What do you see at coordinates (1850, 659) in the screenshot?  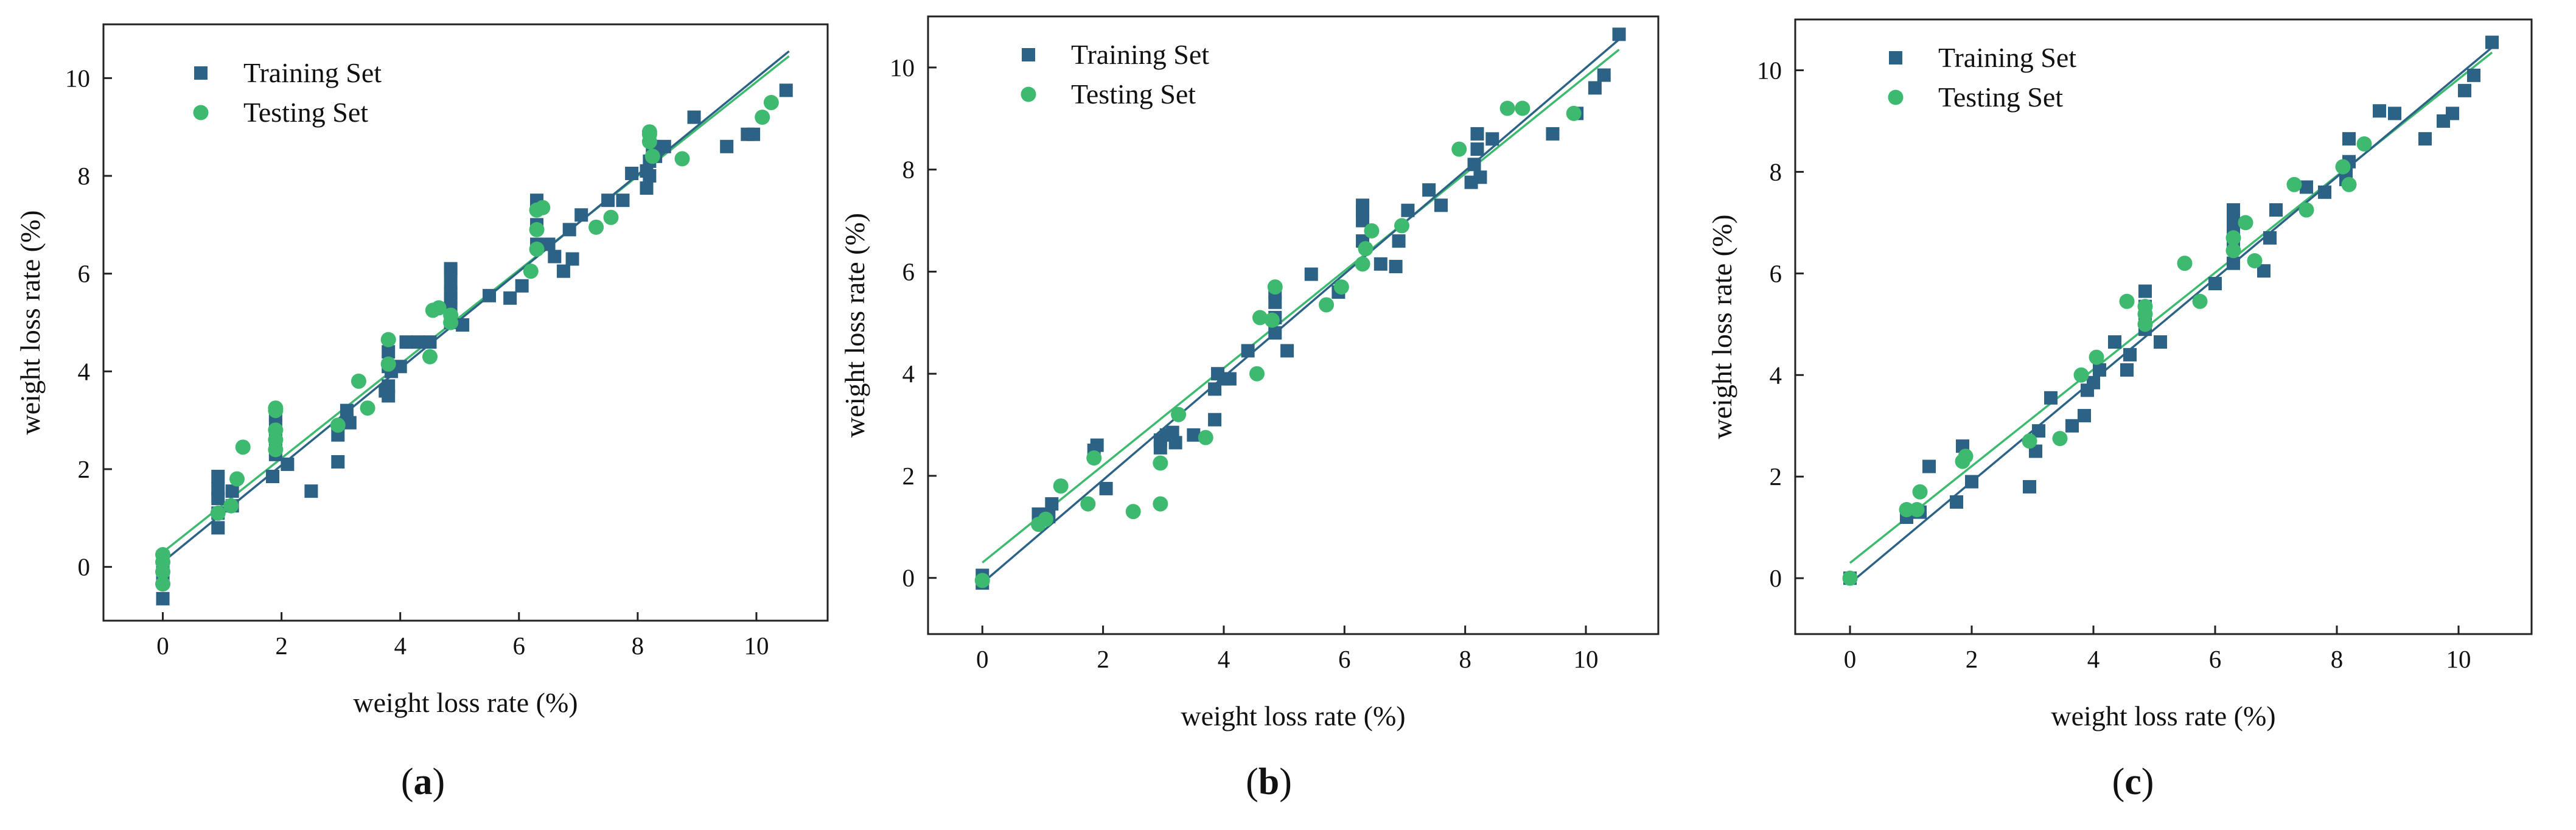 I see `x-tick-label: 0` at bounding box center [1850, 659].